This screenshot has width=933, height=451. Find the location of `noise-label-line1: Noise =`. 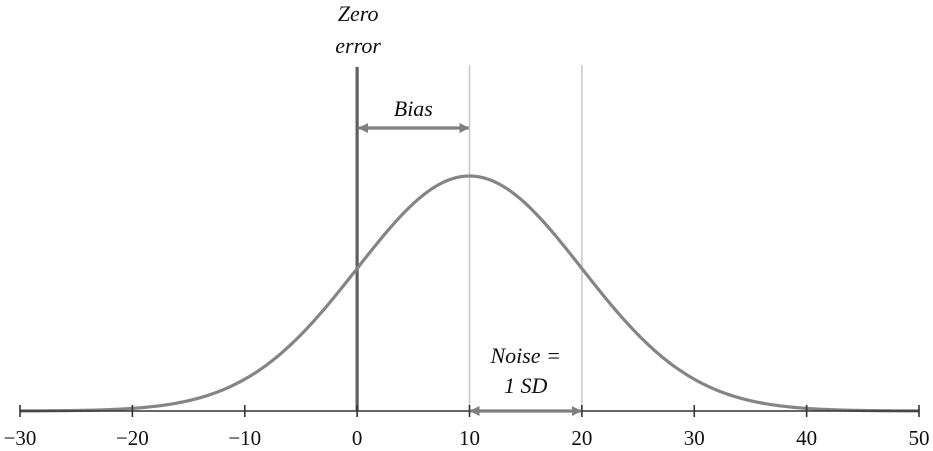

noise-label-line1: Noise = is located at coordinates (524, 355).